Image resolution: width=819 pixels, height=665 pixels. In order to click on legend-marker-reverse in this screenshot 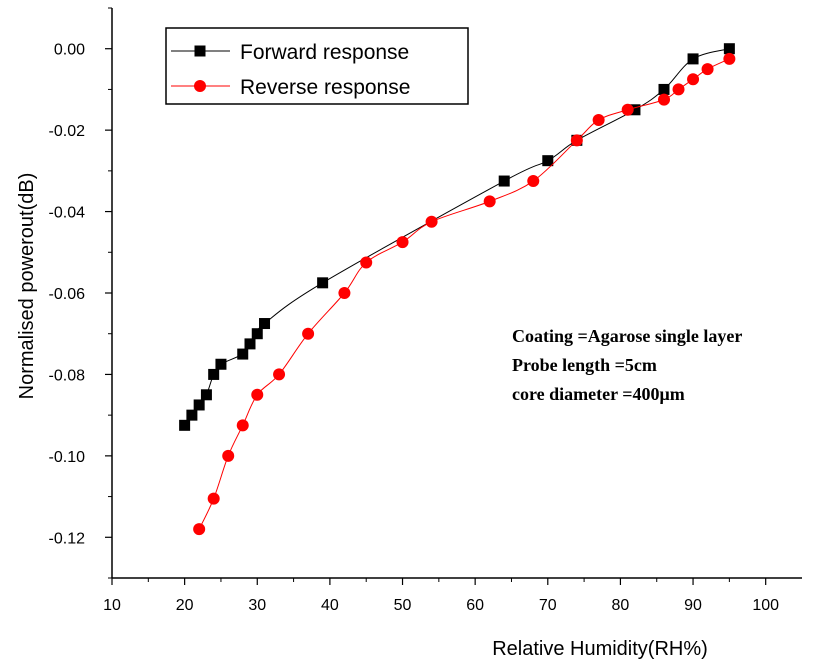, I will do `click(200, 86)`.